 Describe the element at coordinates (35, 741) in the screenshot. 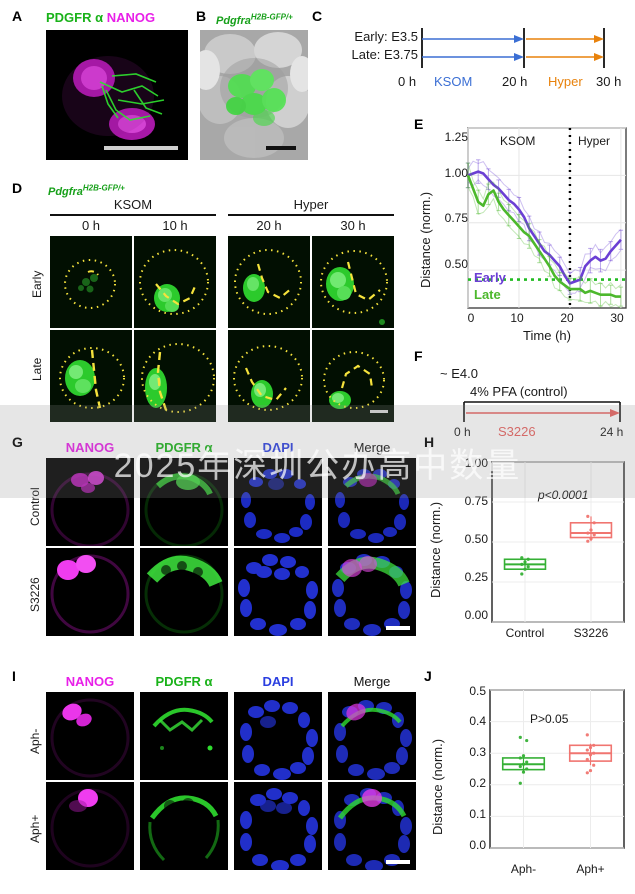

I see `panel-i-row-aph-minus: Aph-` at that location.